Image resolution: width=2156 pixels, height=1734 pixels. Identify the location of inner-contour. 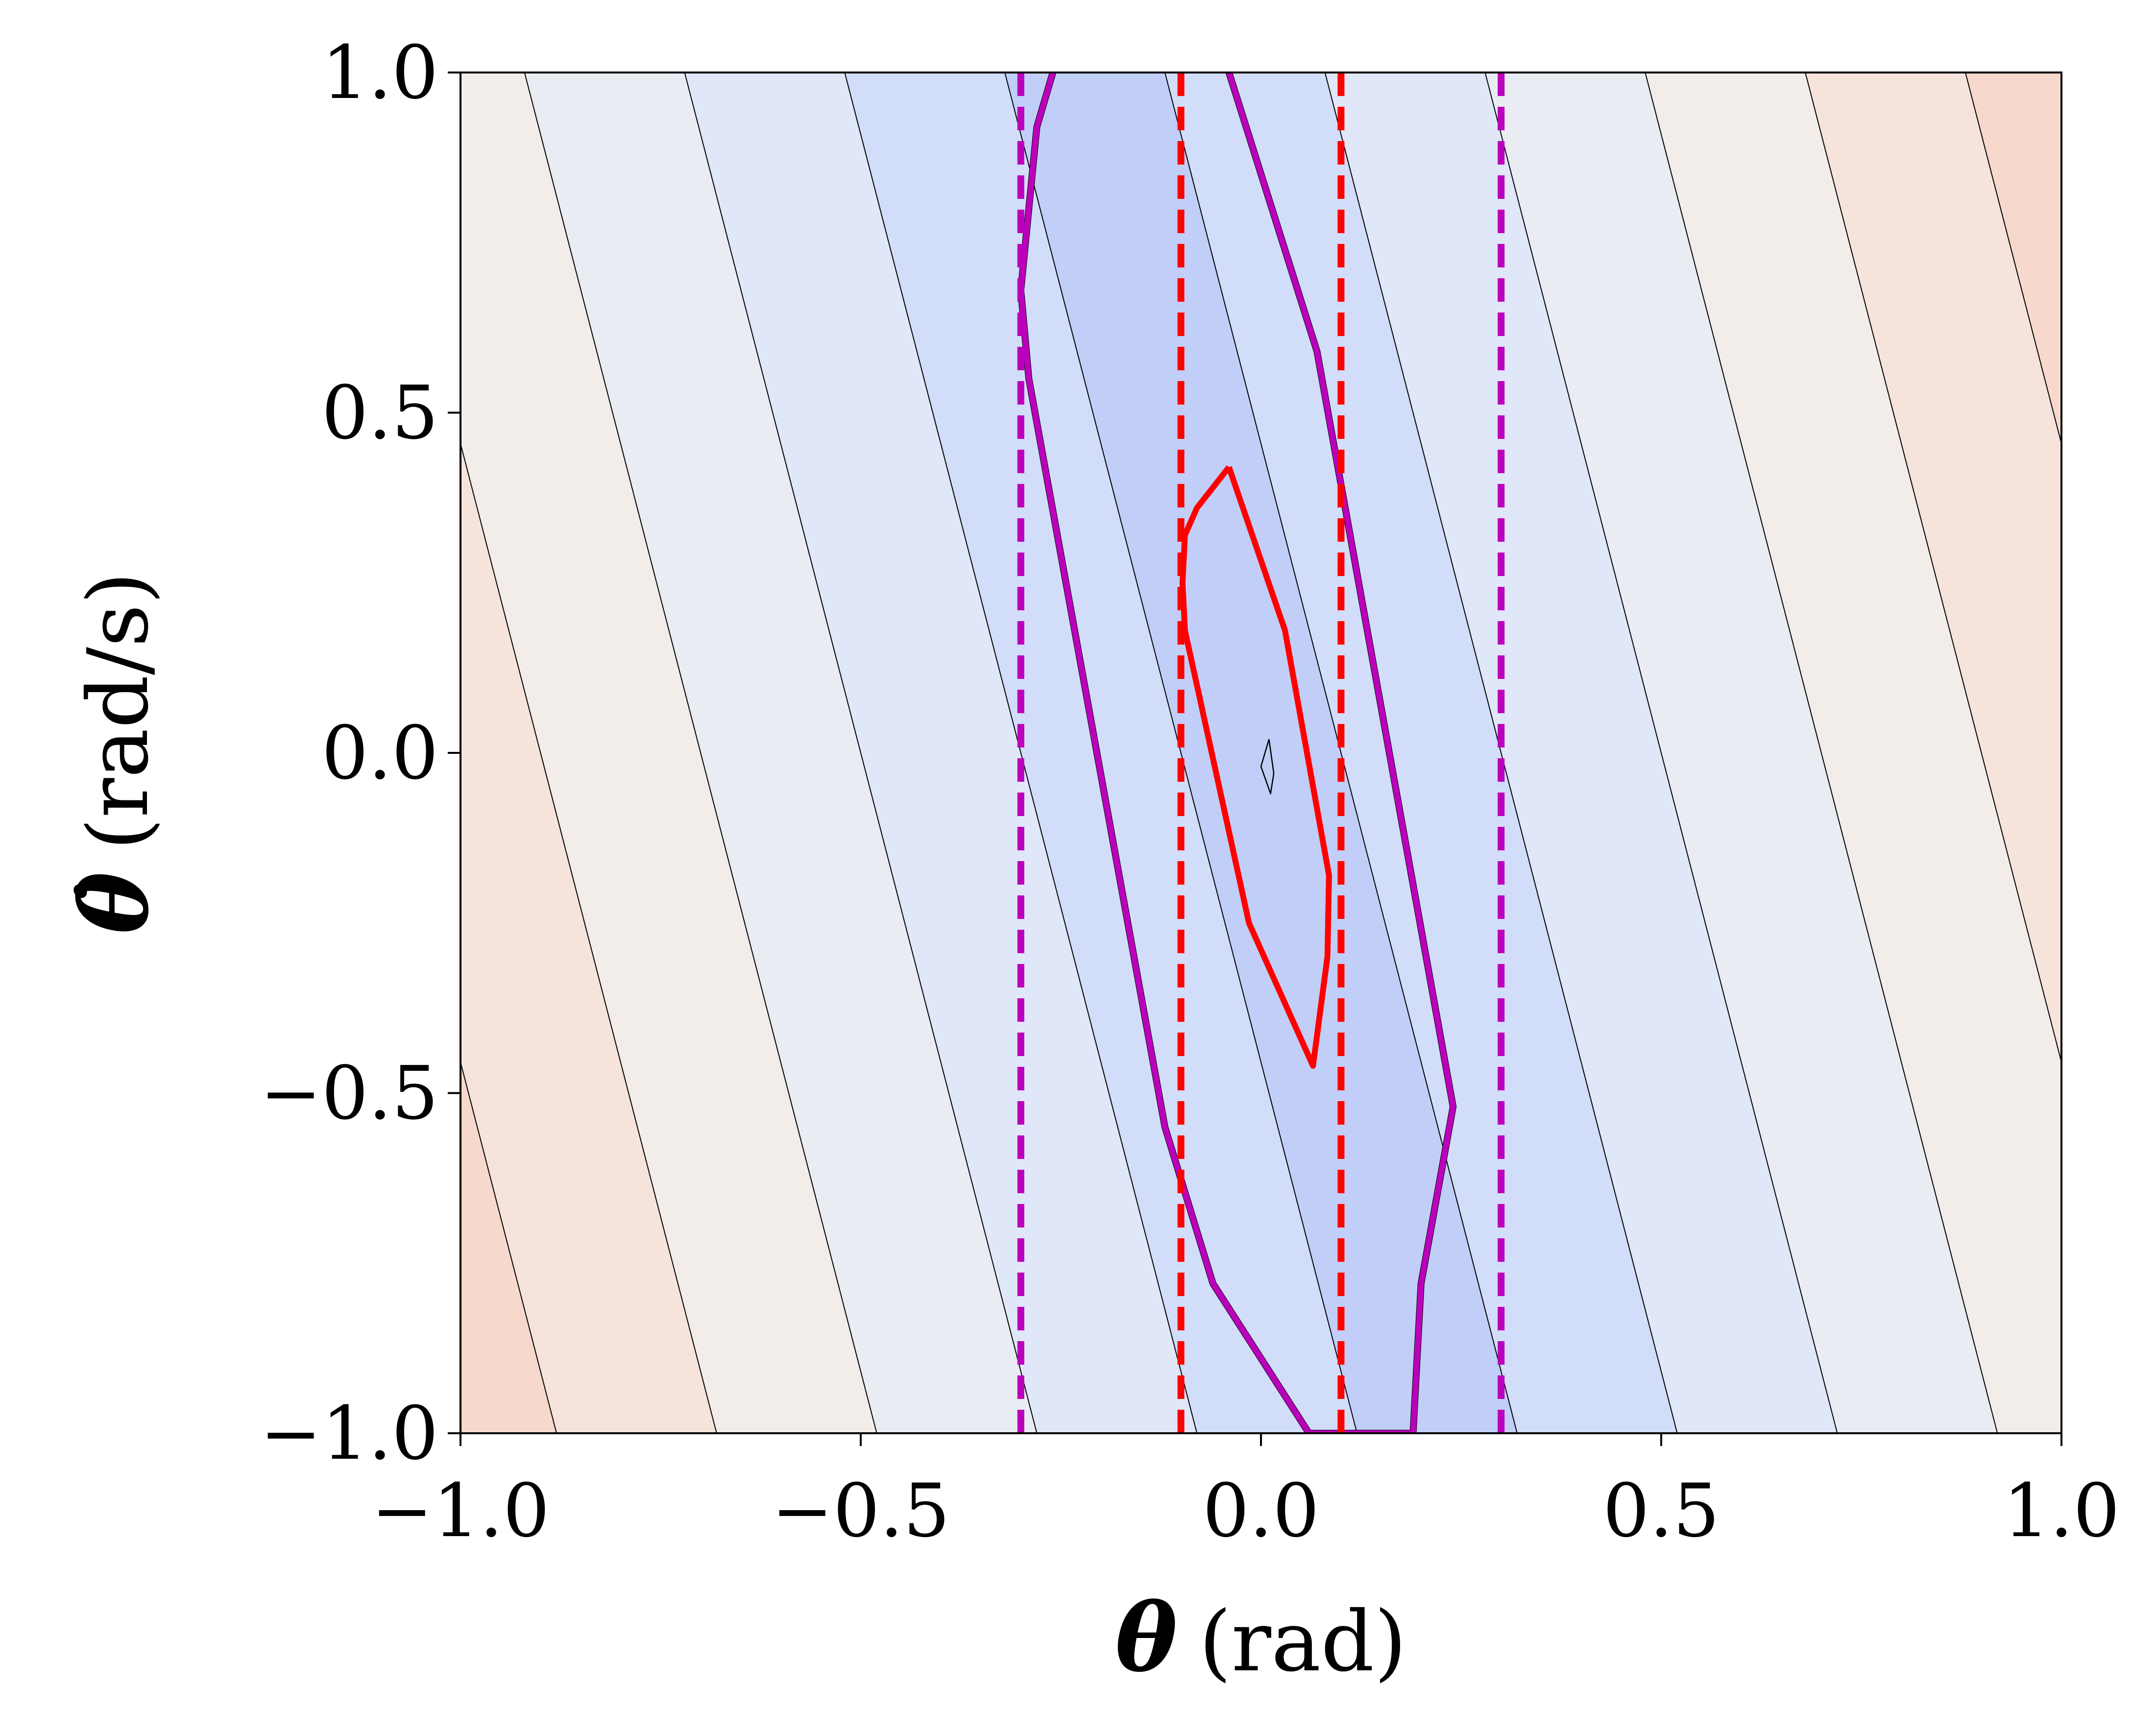
(1267, 767).